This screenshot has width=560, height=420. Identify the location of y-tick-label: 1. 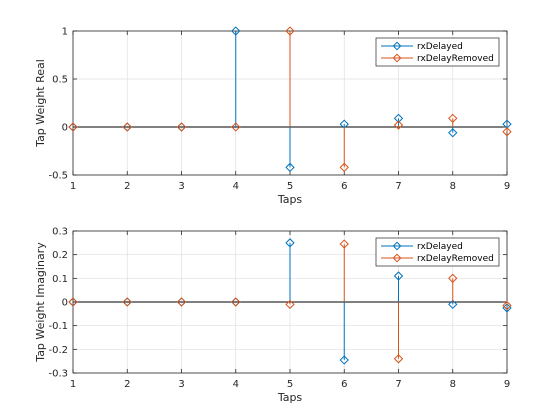
(65, 32).